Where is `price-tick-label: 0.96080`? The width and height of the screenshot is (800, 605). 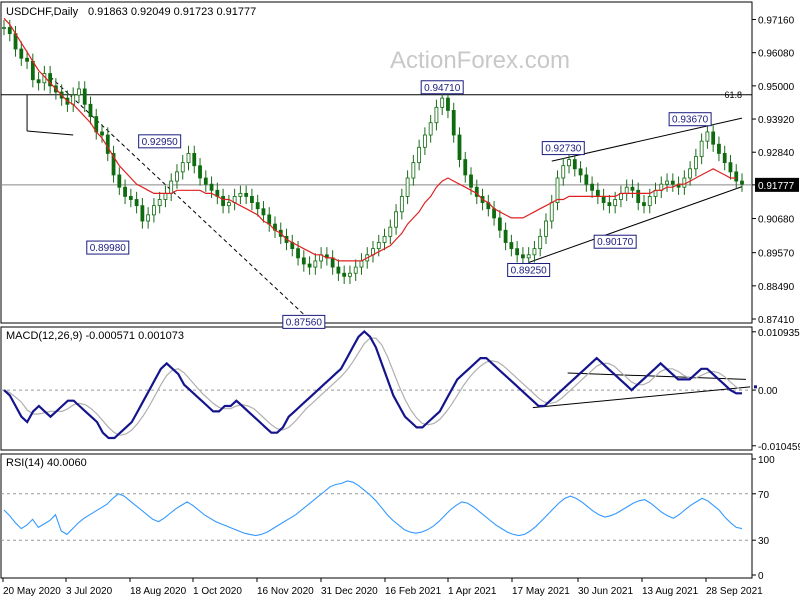
price-tick-label: 0.96080 is located at coordinates (776, 54).